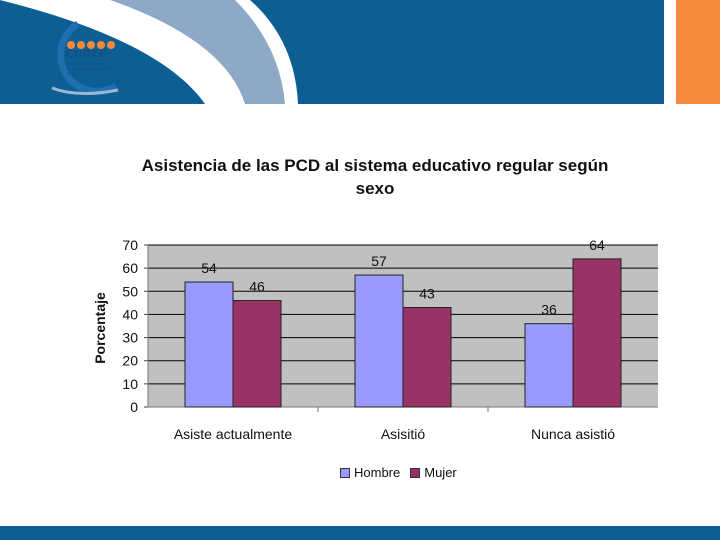  Describe the element at coordinates (130, 338) in the screenshot. I see `y-tick-label: 30` at that location.